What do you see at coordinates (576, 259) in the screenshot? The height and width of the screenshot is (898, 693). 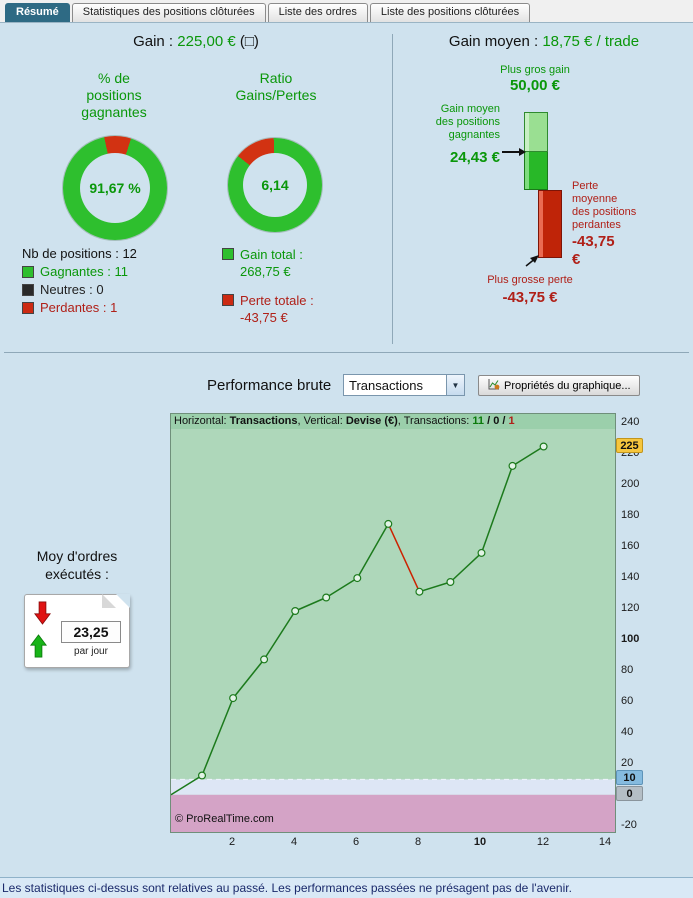 I see `avg-loss-currency: €` at bounding box center [576, 259].